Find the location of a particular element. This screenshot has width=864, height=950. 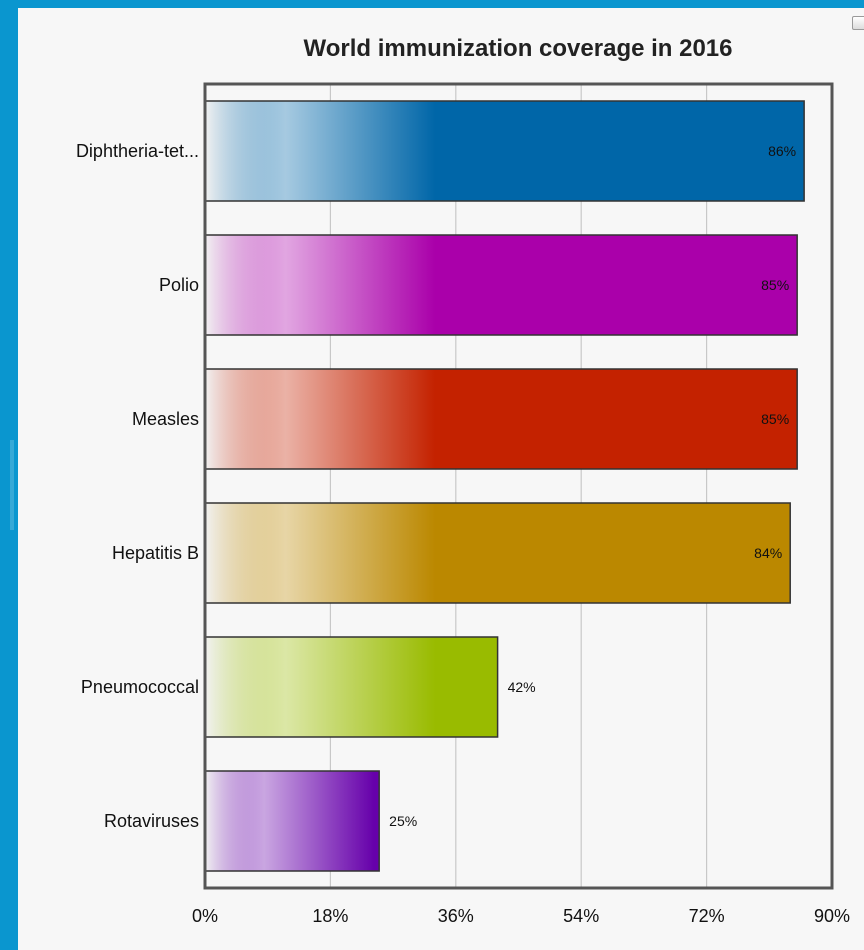

x-tick-label: 18% is located at coordinates (330, 916).